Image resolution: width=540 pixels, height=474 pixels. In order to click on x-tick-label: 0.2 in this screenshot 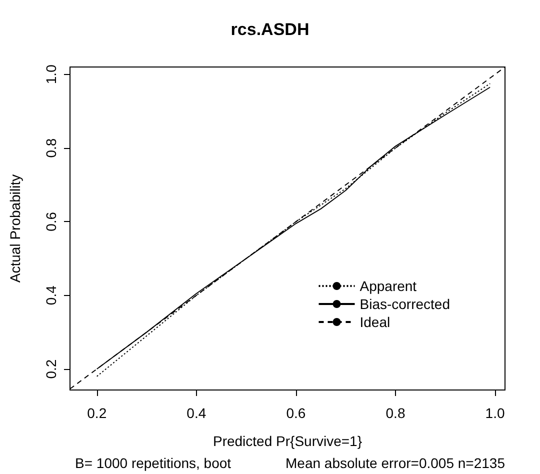, I will do `click(97, 413)`.